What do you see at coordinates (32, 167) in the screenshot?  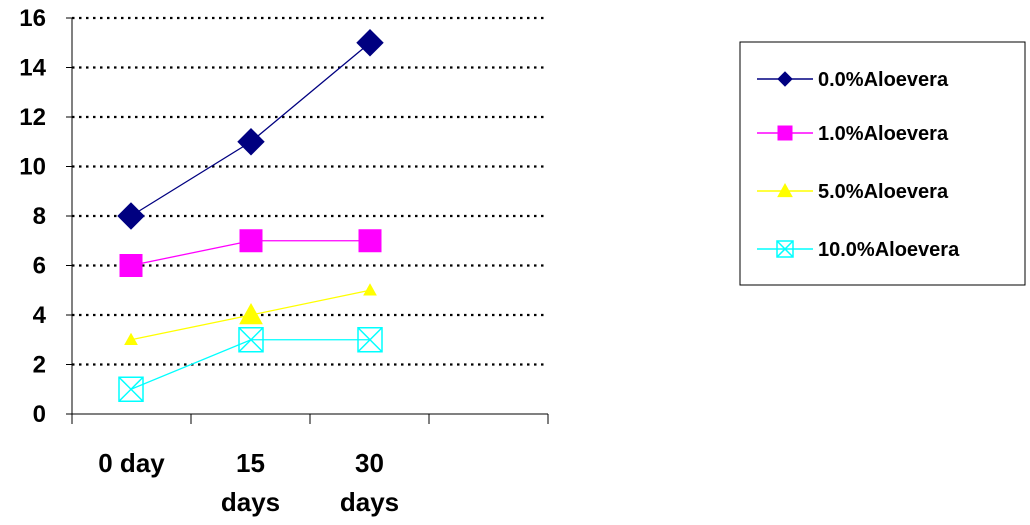 I see `y-tick-label: 10` at bounding box center [32, 167].